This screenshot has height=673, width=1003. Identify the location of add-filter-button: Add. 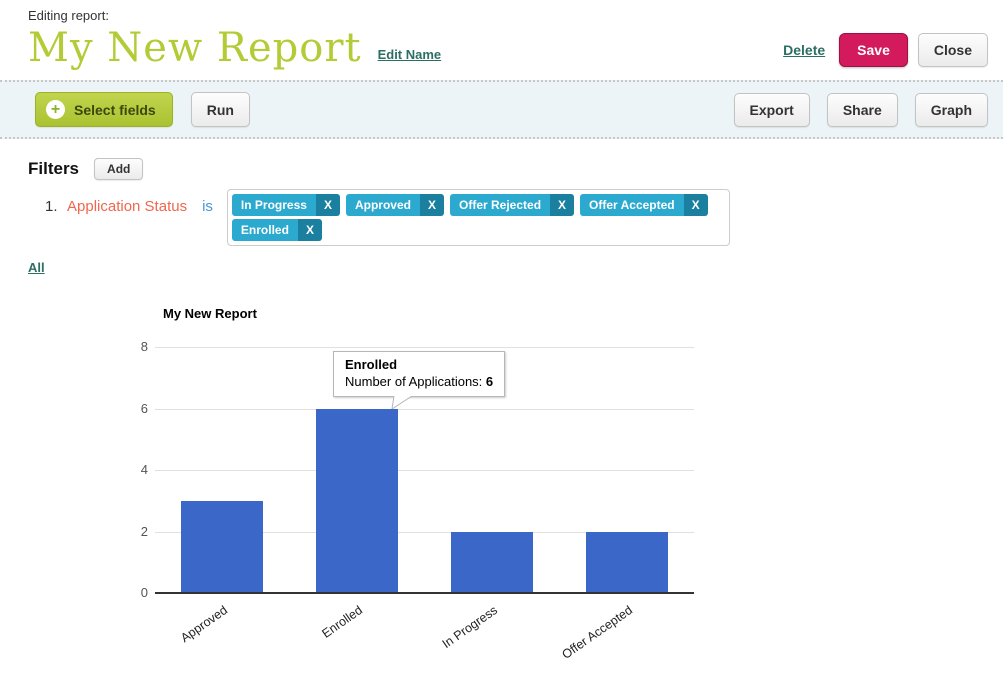
(119, 169).